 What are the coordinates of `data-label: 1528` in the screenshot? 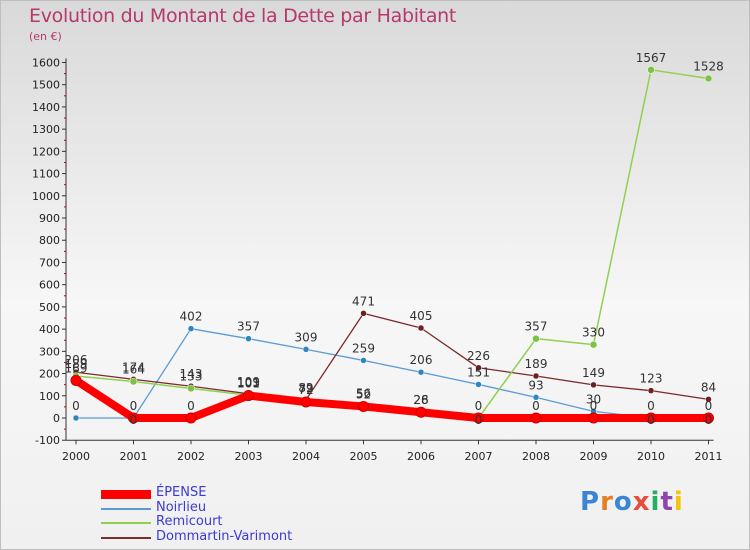 It's located at (708, 66).